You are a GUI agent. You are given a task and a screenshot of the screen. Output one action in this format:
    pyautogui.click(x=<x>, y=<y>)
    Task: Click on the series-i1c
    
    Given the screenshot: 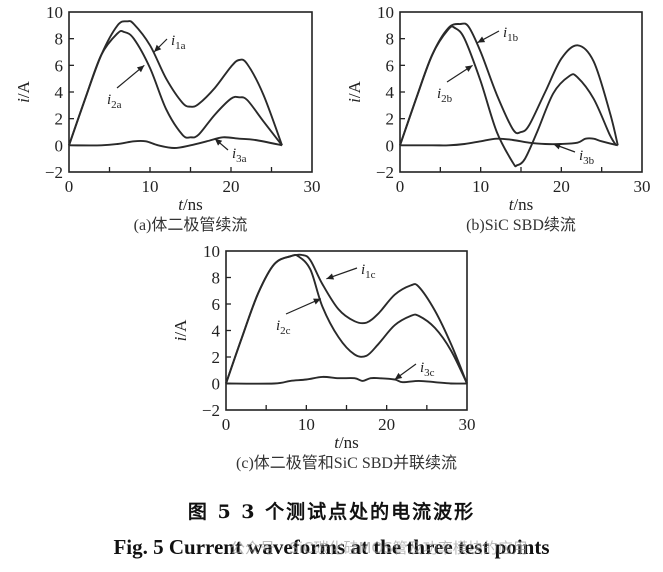 What is the action you would take?
    pyautogui.click(x=346, y=318)
    